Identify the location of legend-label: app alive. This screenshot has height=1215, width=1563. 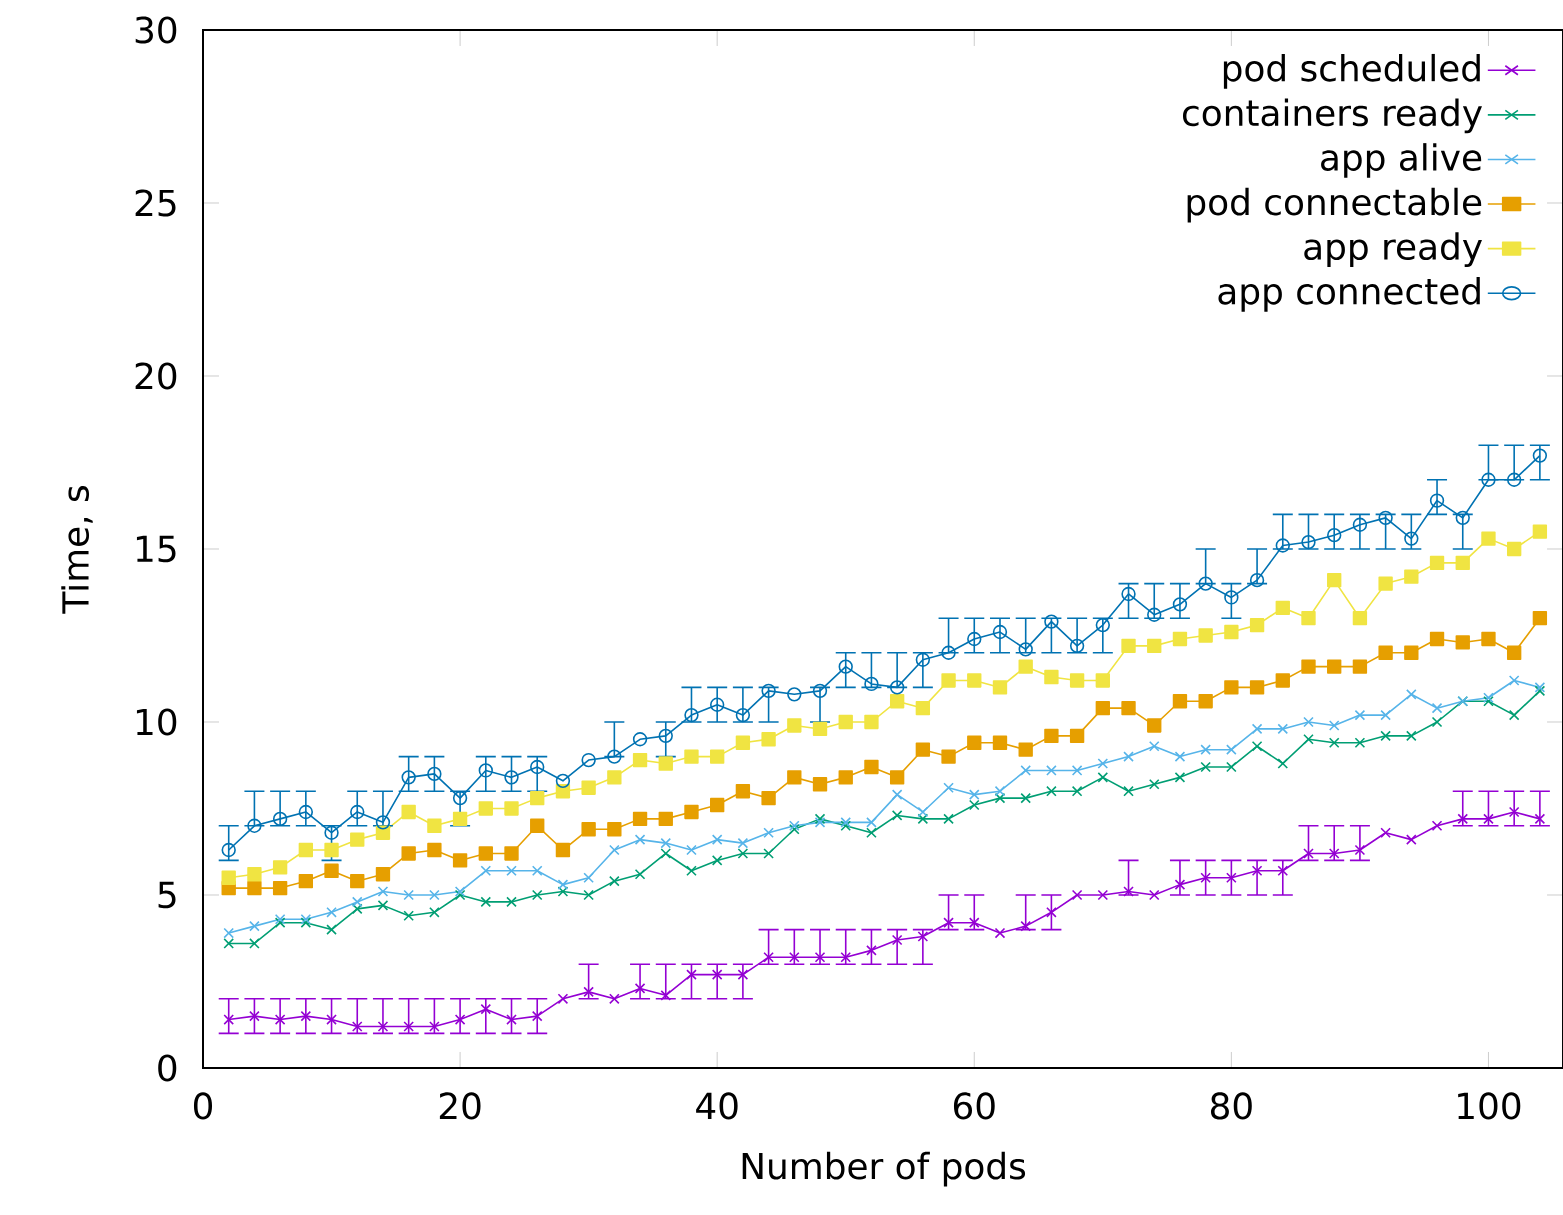
(1401, 160).